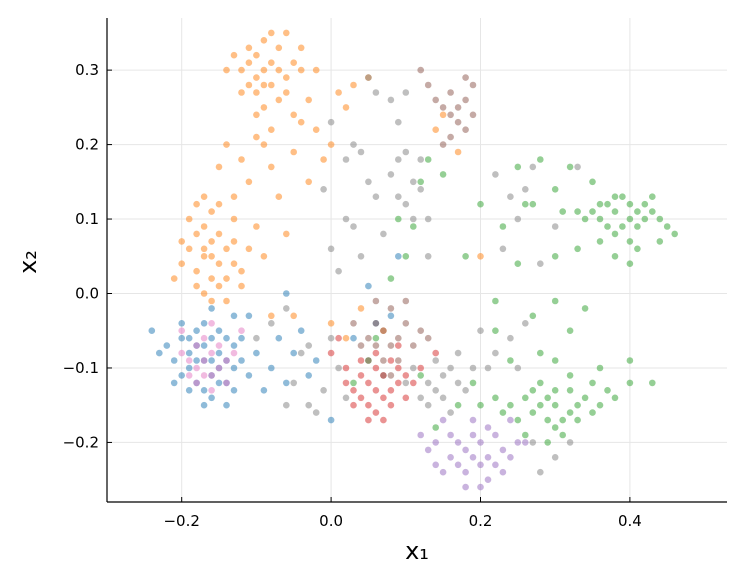  What do you see at coordinates (87, 145) in the screenshot?
I see `y-tick-label: 0.2` at bounding box center [87, 145].